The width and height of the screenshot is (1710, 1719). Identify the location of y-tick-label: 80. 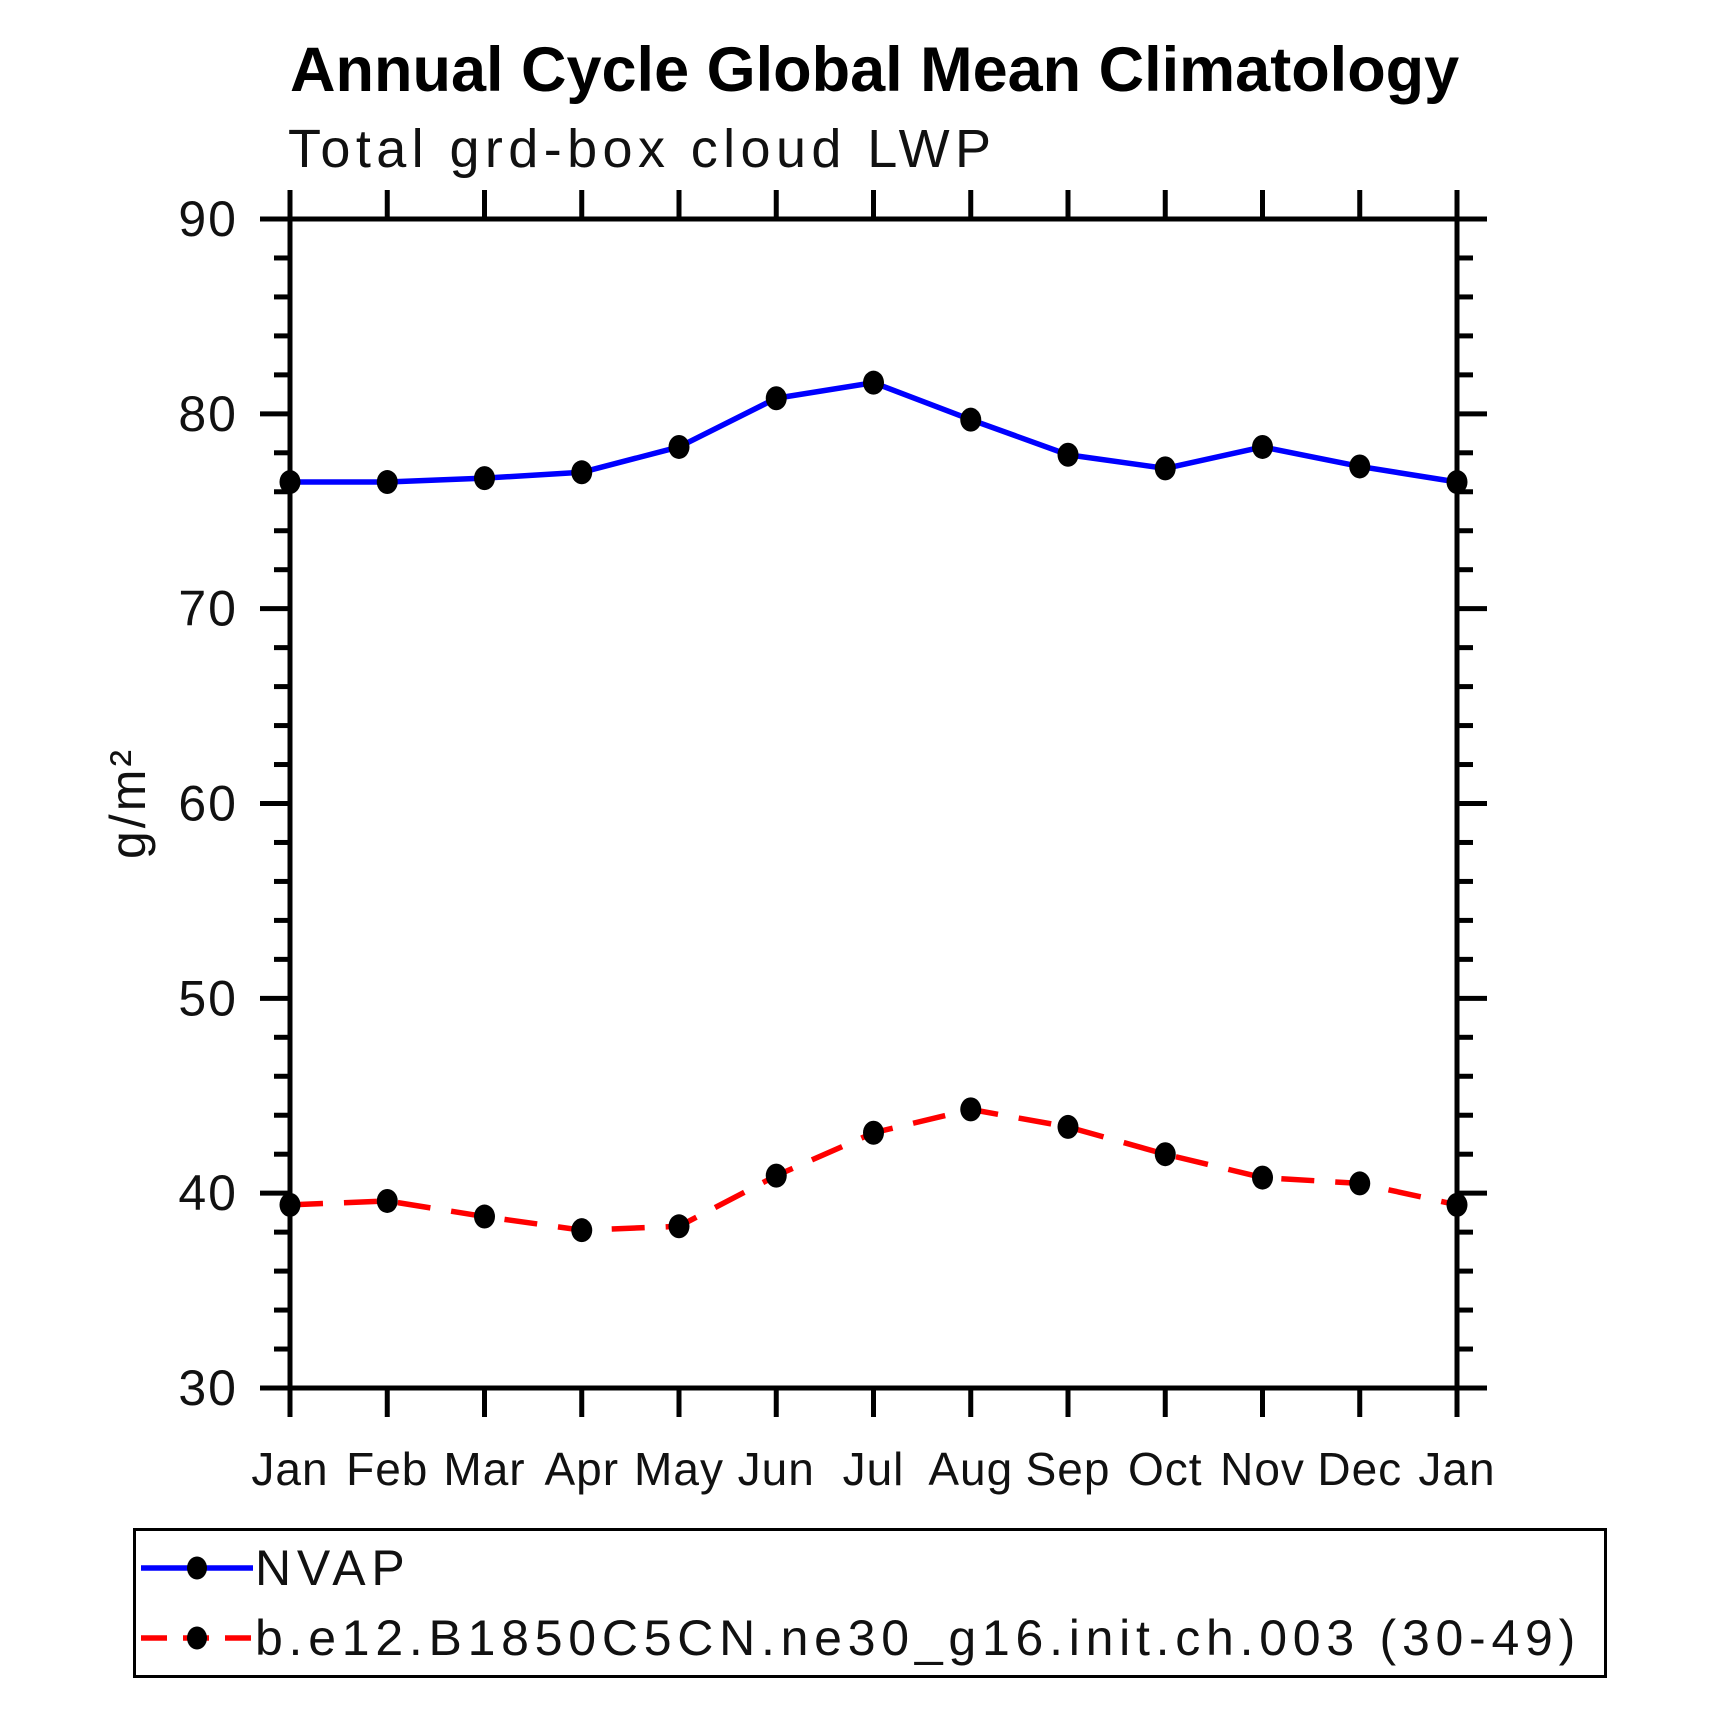
(208, 414).